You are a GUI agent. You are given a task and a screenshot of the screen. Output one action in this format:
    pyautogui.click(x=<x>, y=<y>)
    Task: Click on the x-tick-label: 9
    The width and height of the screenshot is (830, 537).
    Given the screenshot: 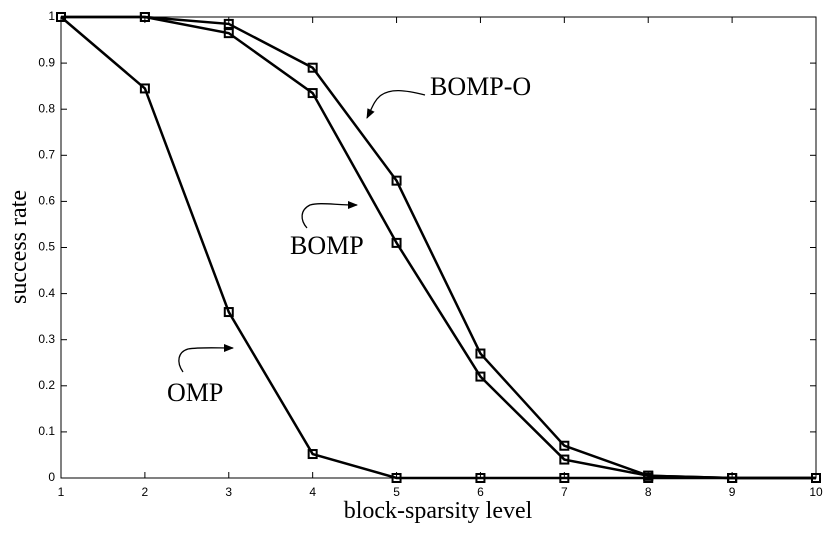 What is the action you would take?
    pyautogui.click(x=732, y=492)
    